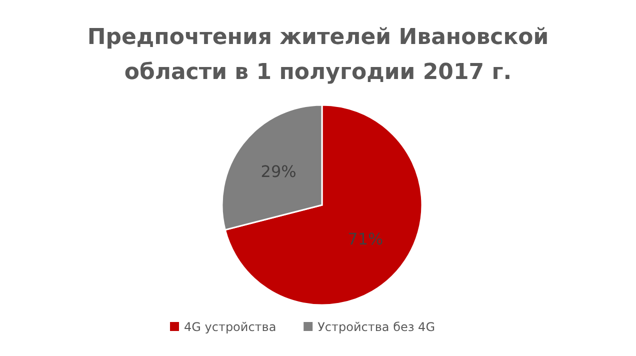 Image resolution: width=636 pixels, height=356 pixels. Describe the element at coordinates (366, 238) in the screenshot. I see `data-label: 71%` at that location.